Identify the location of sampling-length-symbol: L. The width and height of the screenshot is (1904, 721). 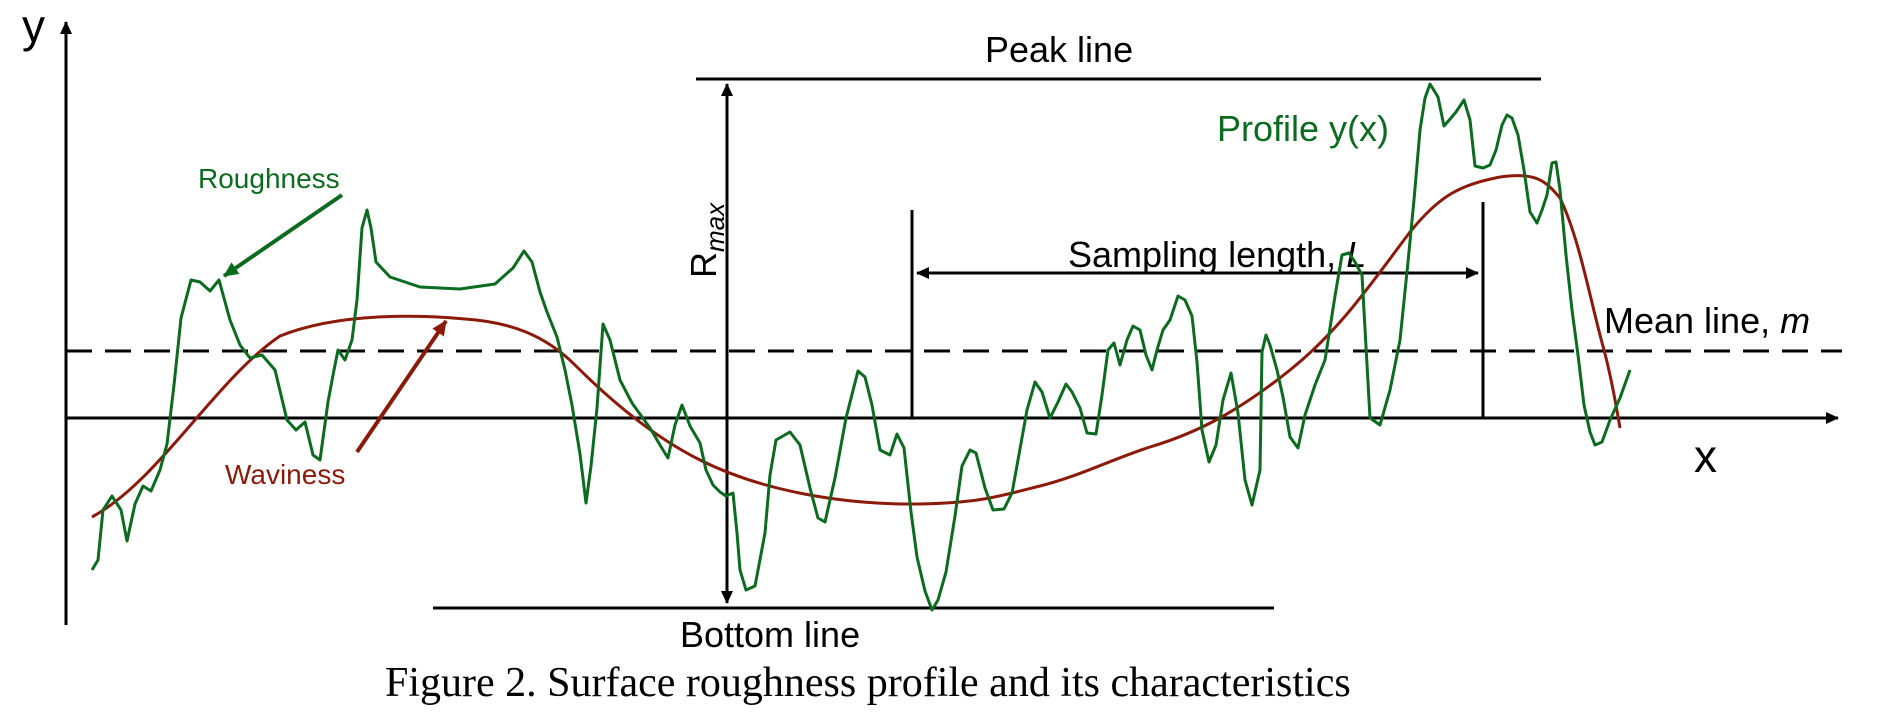
(1356, 254).